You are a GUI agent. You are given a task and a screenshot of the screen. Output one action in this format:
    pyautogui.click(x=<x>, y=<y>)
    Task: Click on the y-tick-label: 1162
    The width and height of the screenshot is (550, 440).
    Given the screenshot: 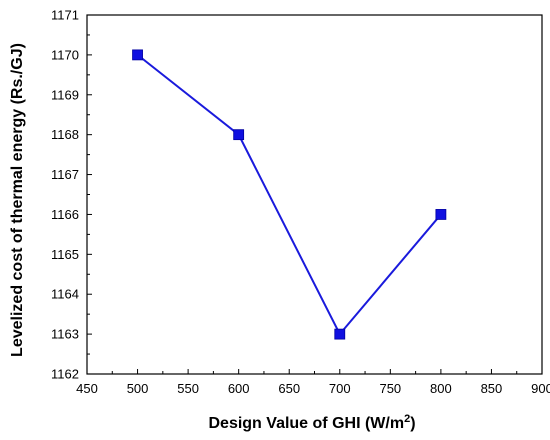 What is the action you would take?
    pyautogui.click(x=65, y=374)
    